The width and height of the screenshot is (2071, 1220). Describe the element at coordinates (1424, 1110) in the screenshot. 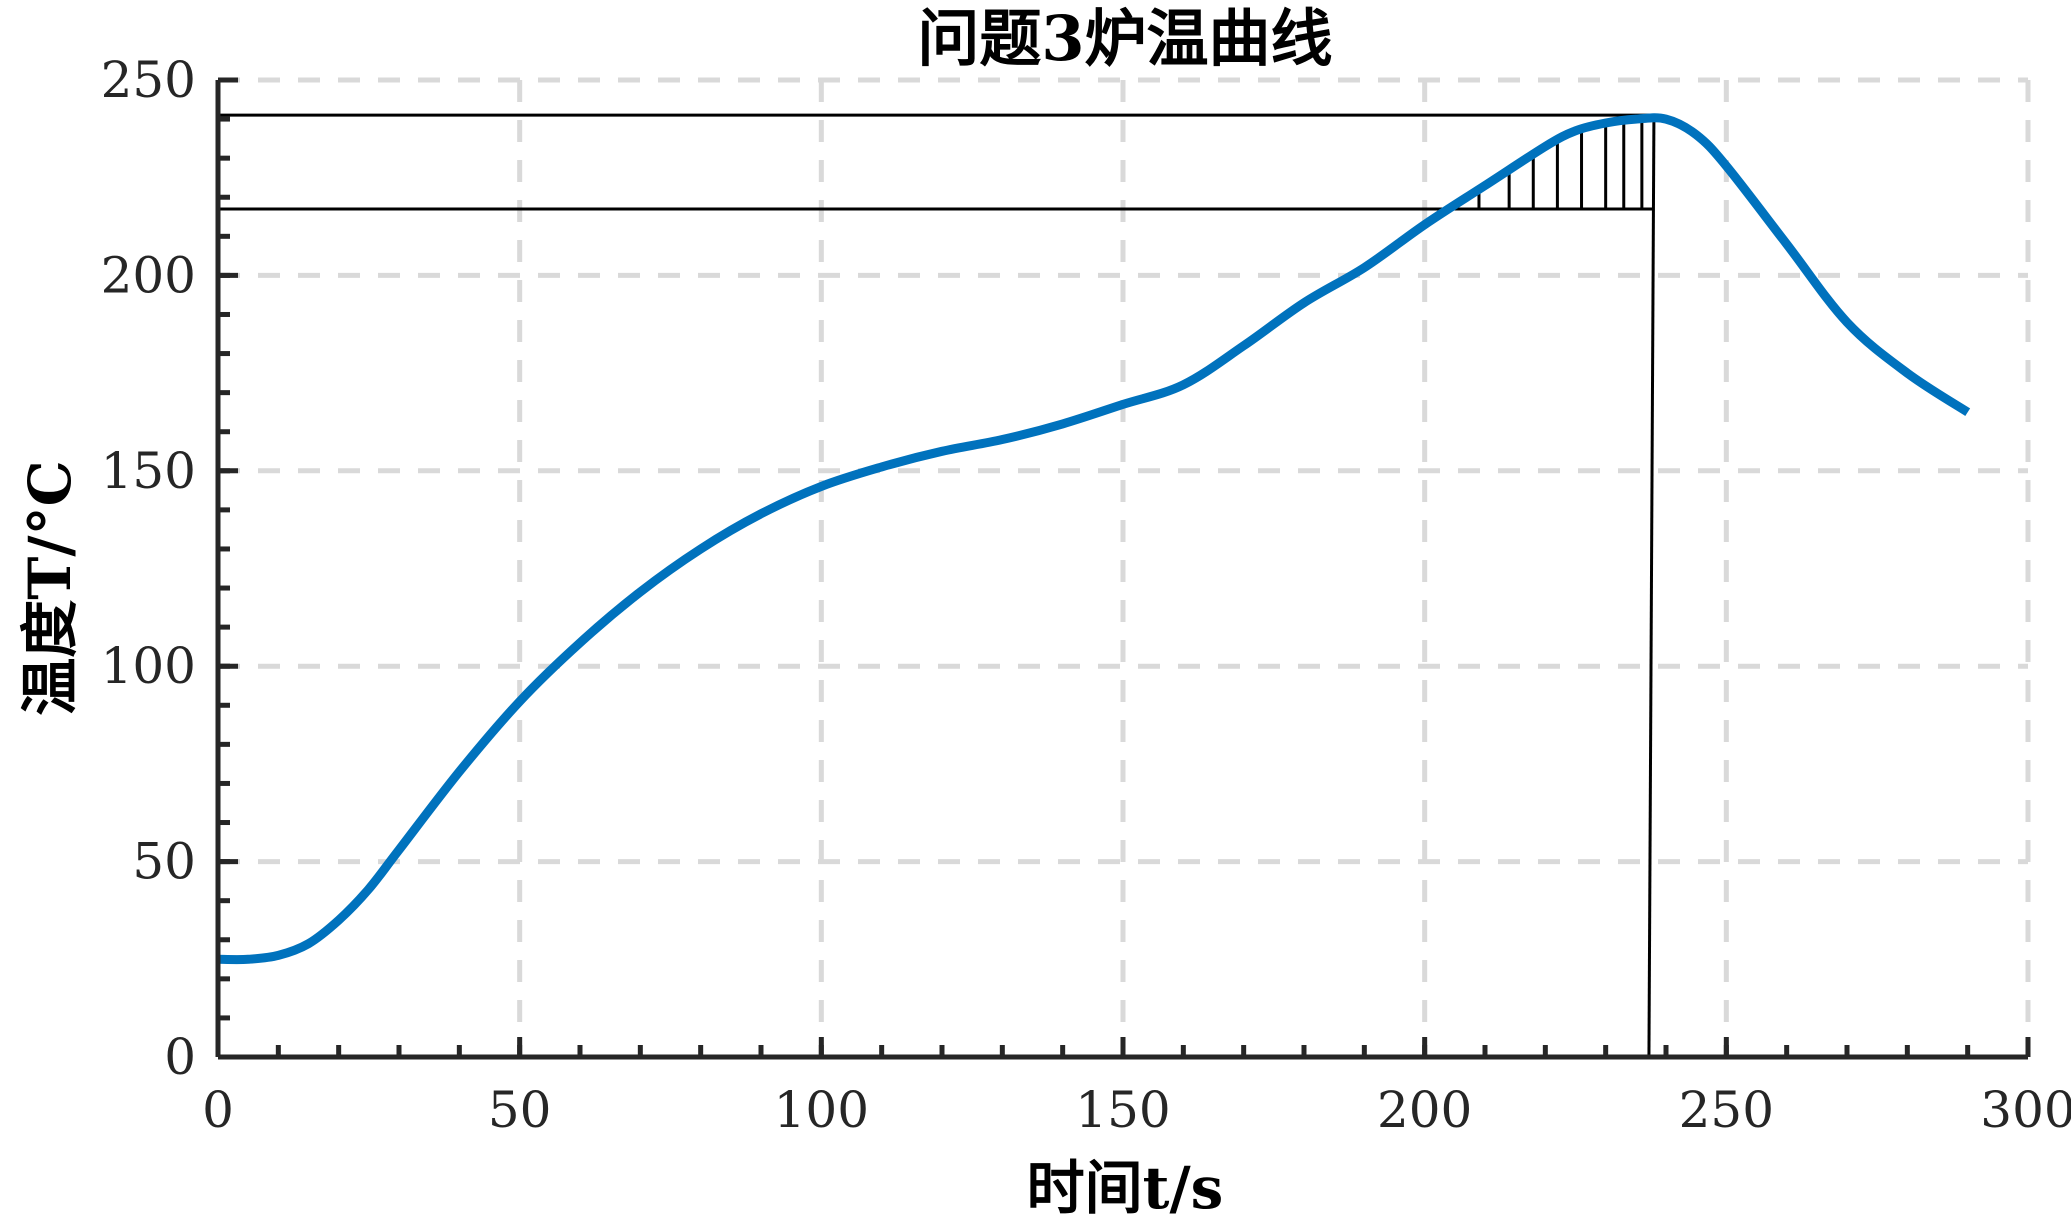

I see `x-tick-label: 200` at that location.